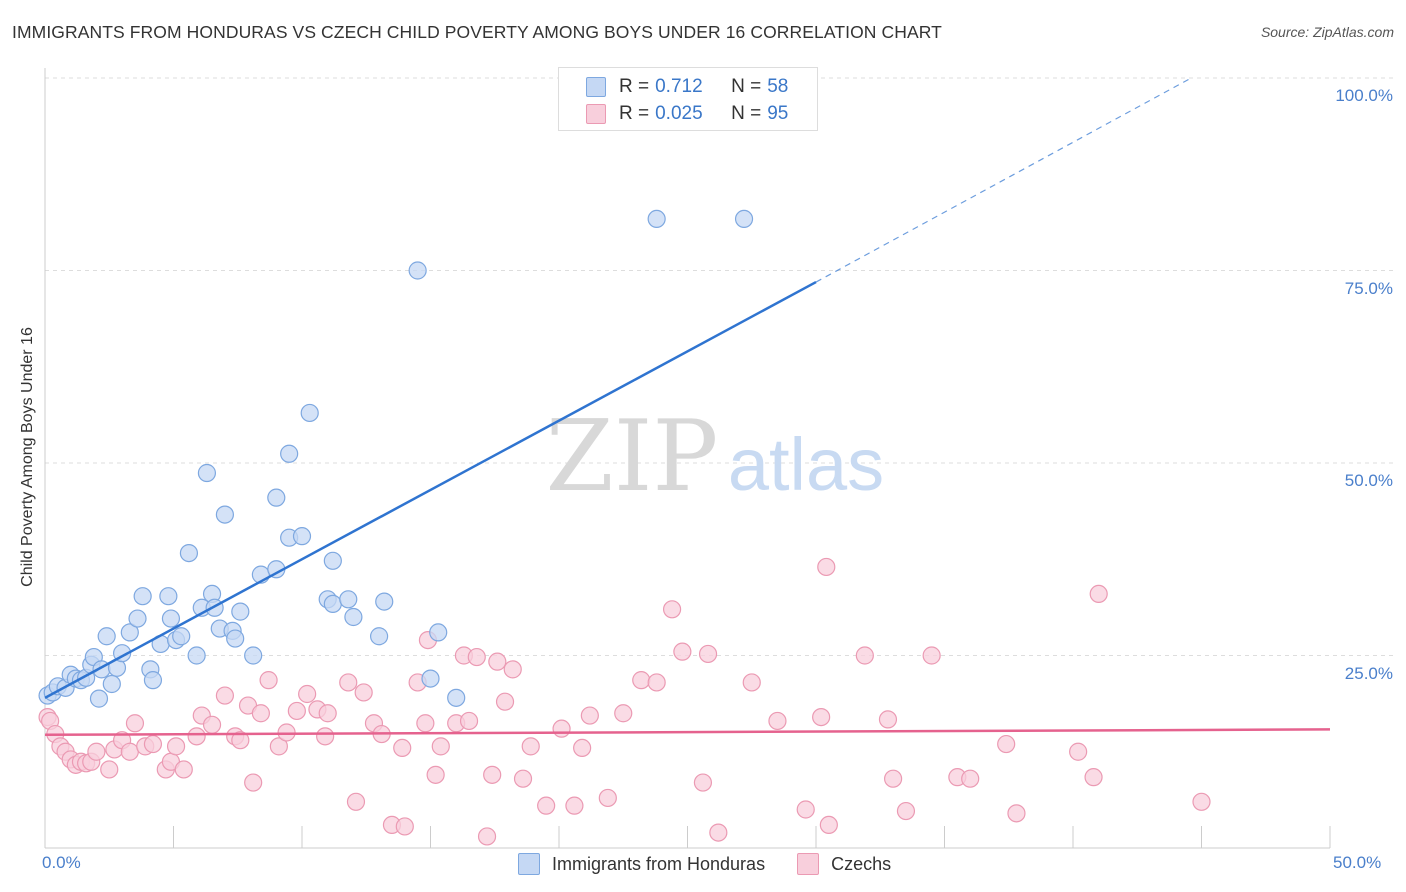 Image resolution: width=1406 pixels, height=892 pixels. Describe the element at coordinates (806, 464) in the screenshot. I see `watermark-atlas: atlas` at that location.